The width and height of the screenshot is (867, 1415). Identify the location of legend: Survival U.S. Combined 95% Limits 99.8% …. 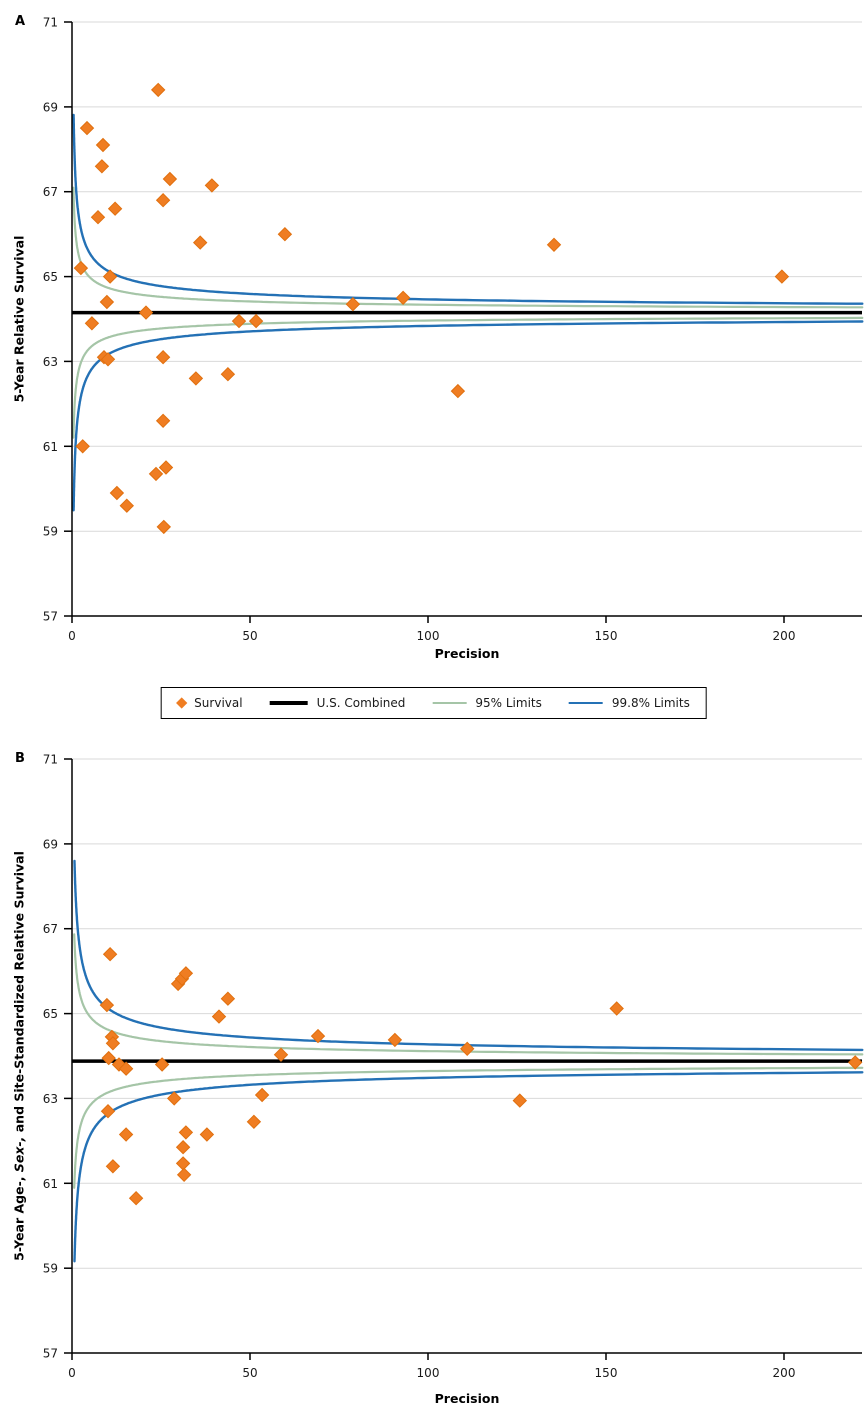
(433, 703).